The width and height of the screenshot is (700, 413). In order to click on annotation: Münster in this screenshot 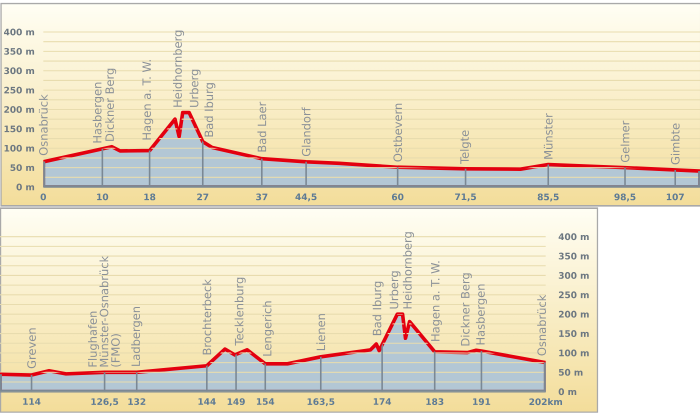, I will do `click(548, 136)`.